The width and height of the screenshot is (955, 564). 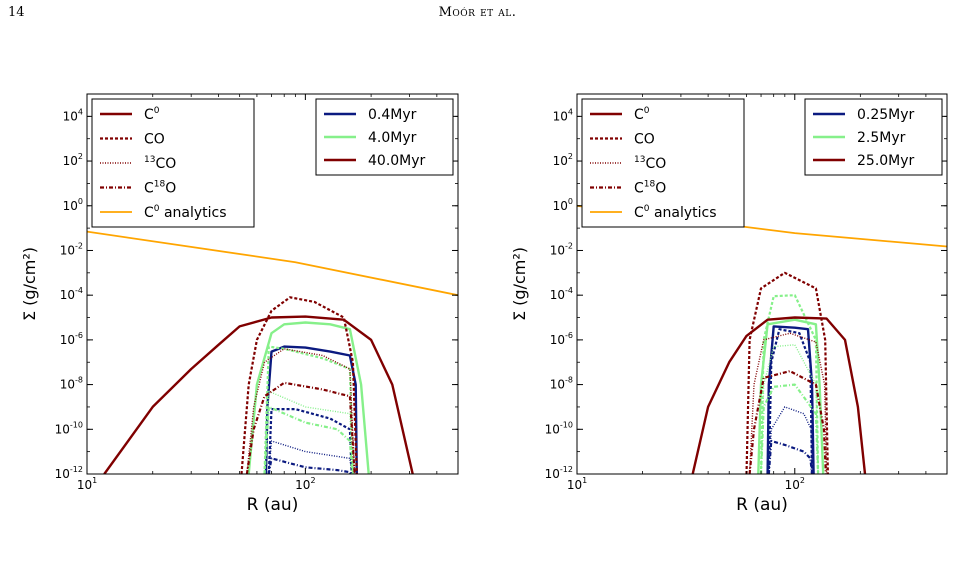 I want to click on legend-label: 0.25Myr, so click(x=886, y=115).